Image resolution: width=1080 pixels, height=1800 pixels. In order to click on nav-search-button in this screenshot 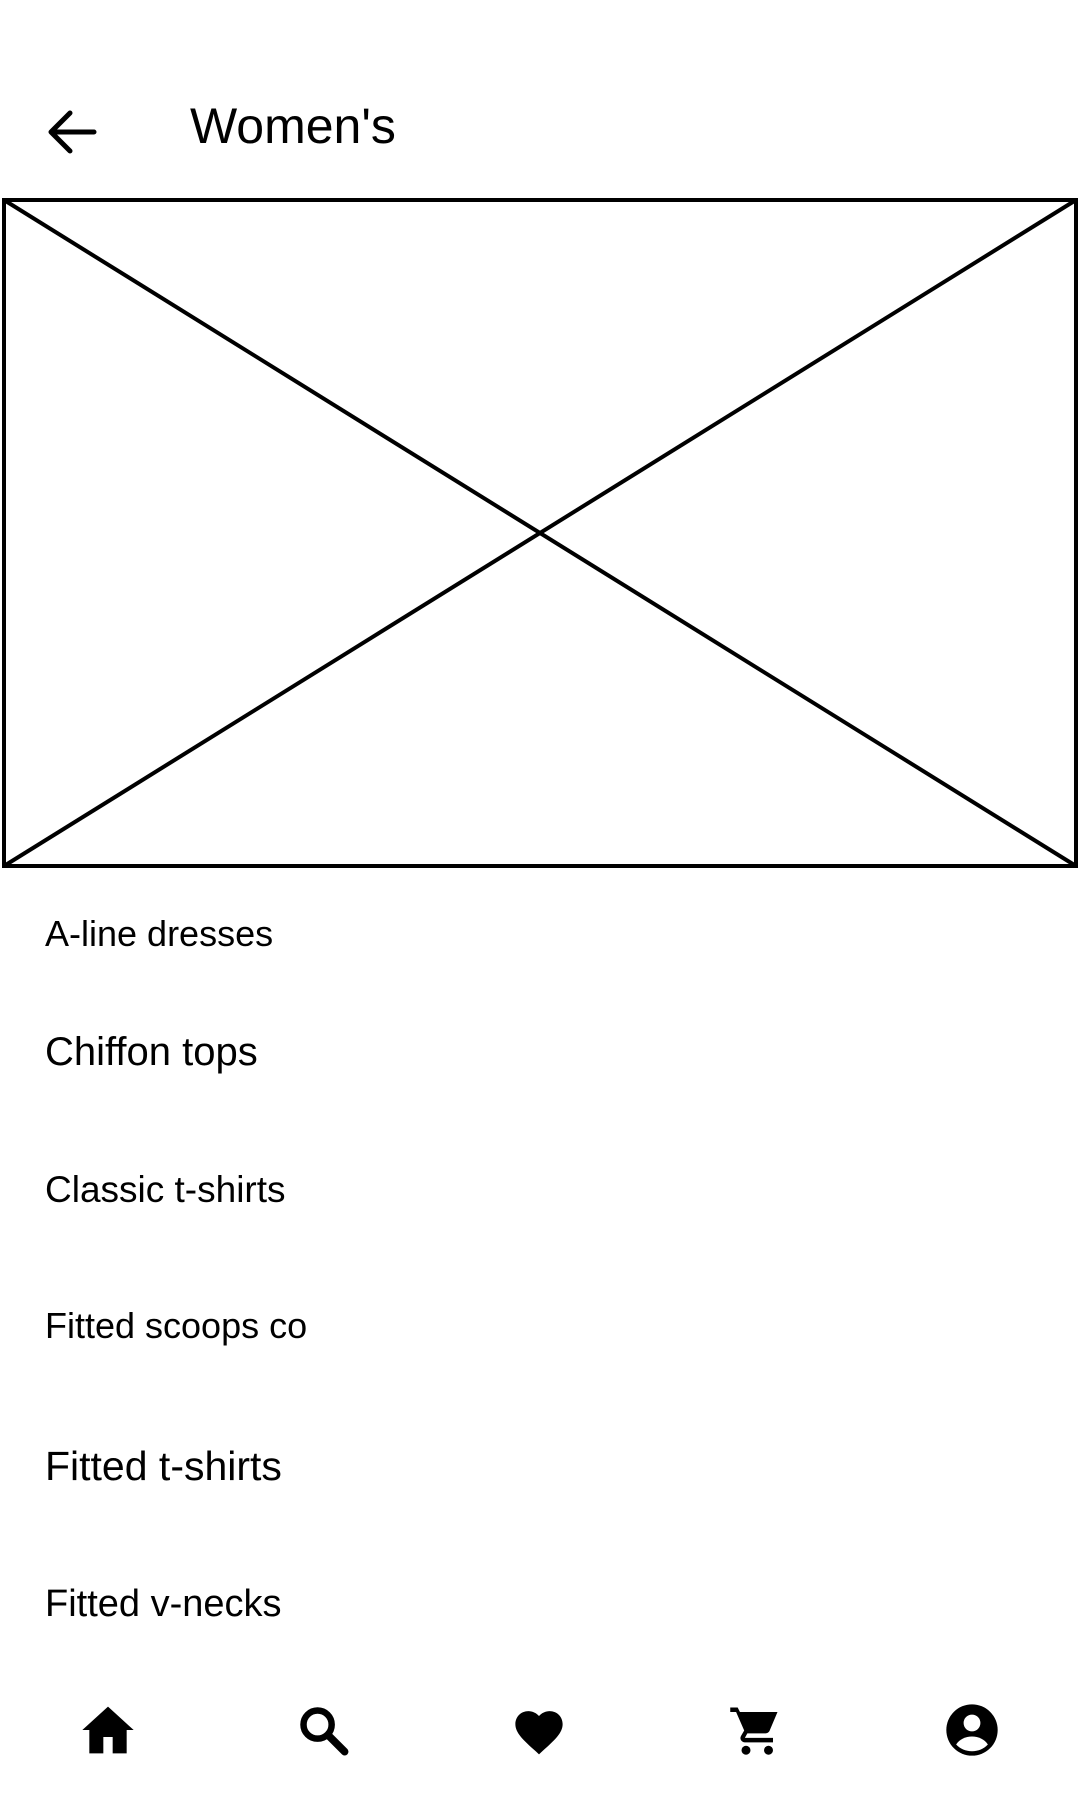, I will do `click(323, 1730)`.